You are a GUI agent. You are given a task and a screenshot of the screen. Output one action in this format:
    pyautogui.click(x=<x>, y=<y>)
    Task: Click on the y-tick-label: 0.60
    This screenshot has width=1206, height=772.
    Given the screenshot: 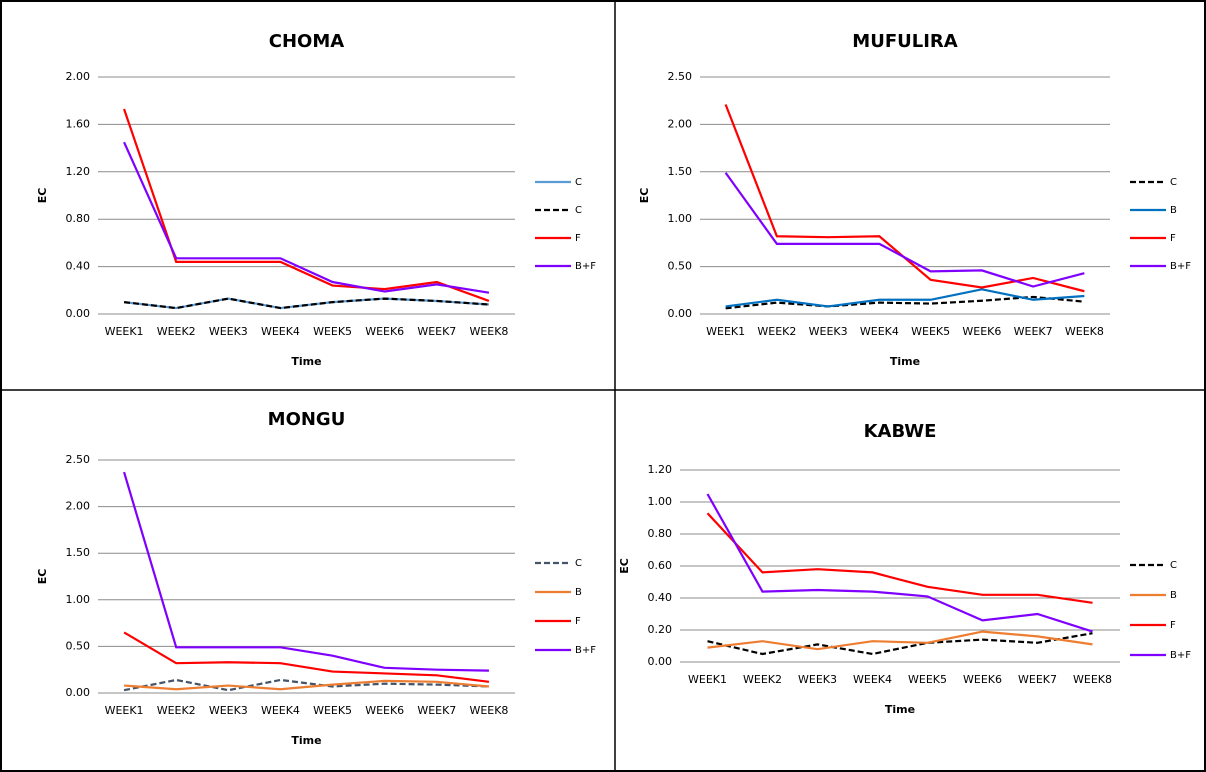 What is the action you would take?
    pyautogui.click(x=660, y=565)
    